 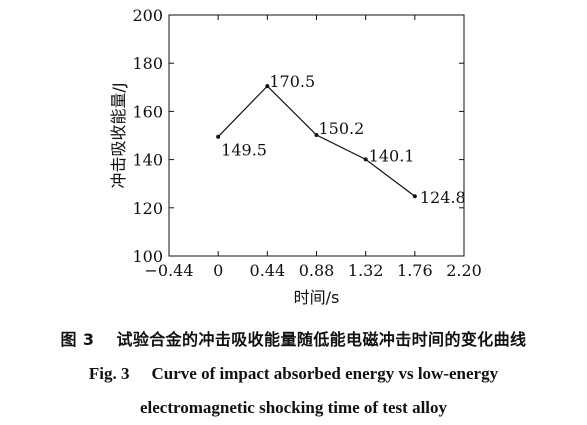 I want to click on data-label: 150.2, so click(x=342, y=128).